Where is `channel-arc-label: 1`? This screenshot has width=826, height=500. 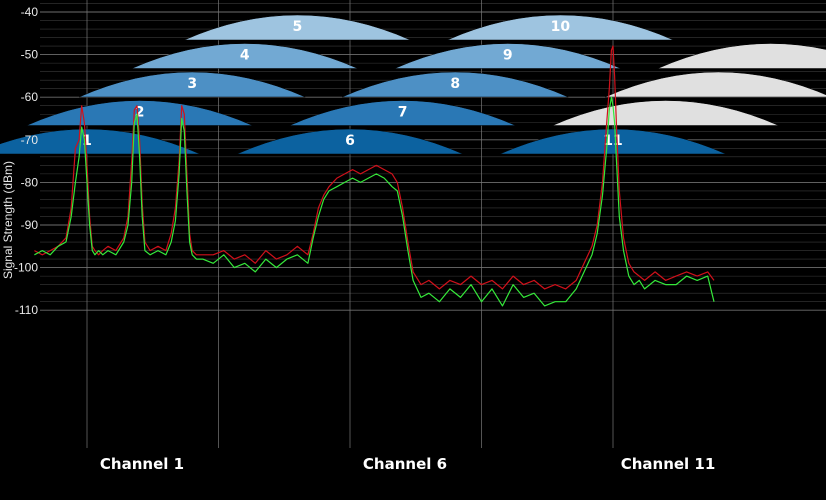
channel-arc-label: 1 is located at coordinates (87, 141).